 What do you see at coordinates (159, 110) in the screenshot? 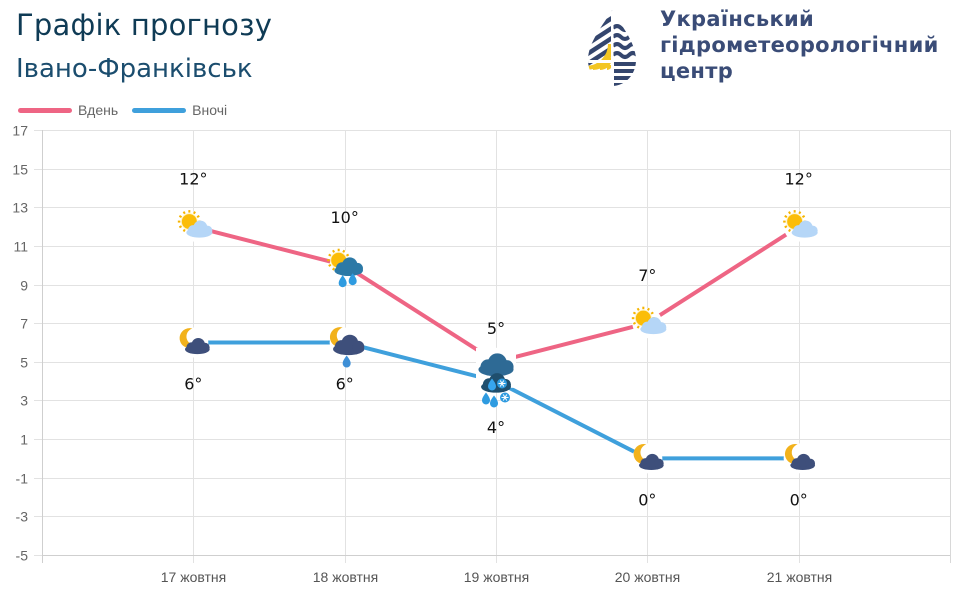
I see `legend-swatch-night` at bounding box center [159, 110].